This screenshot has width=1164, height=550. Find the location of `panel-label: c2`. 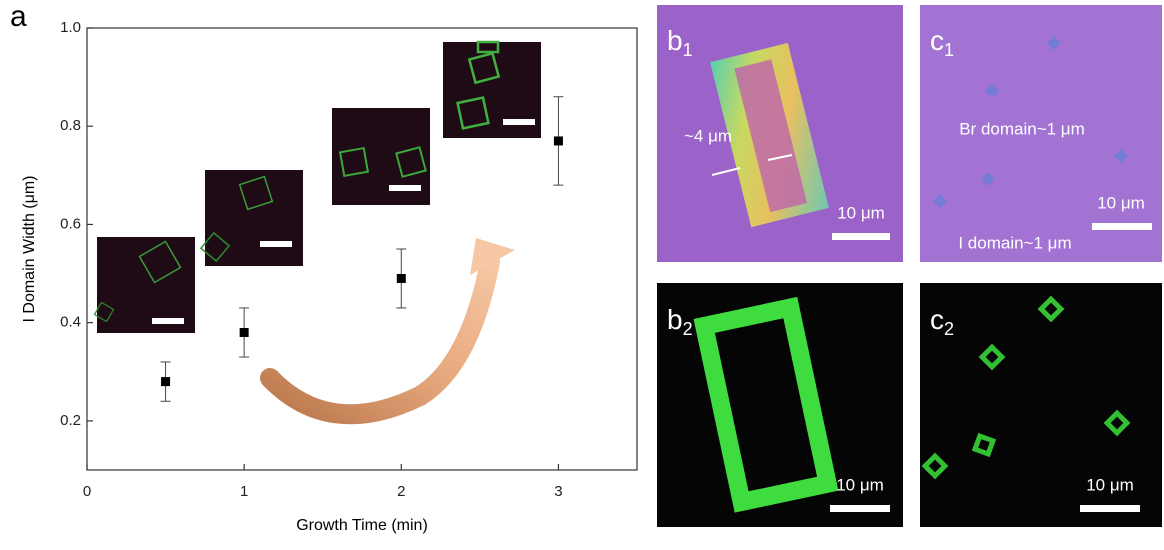

panel-label: c2 is located at coordinates (942, 321).